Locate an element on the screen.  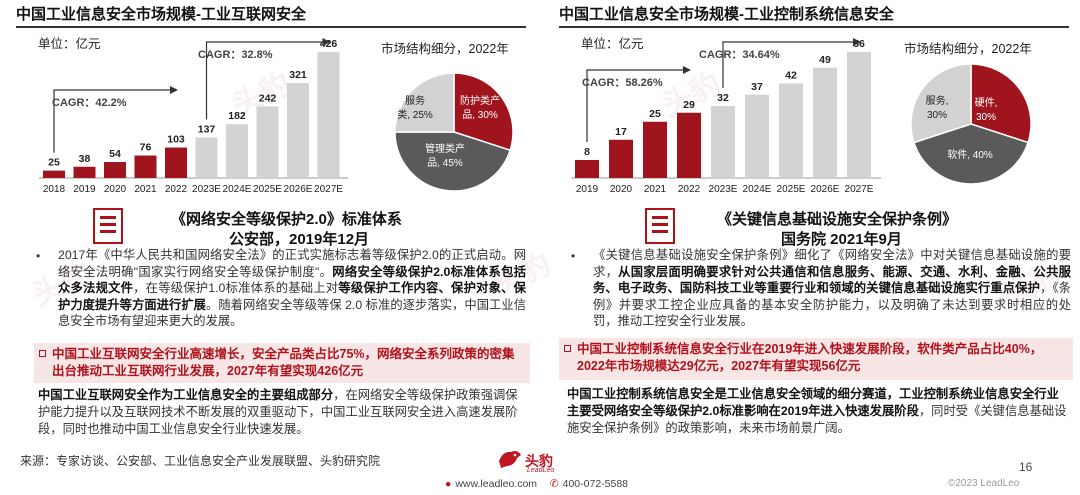
cagr-label: CAGR：32.8% is located at coordinates (235, 55).